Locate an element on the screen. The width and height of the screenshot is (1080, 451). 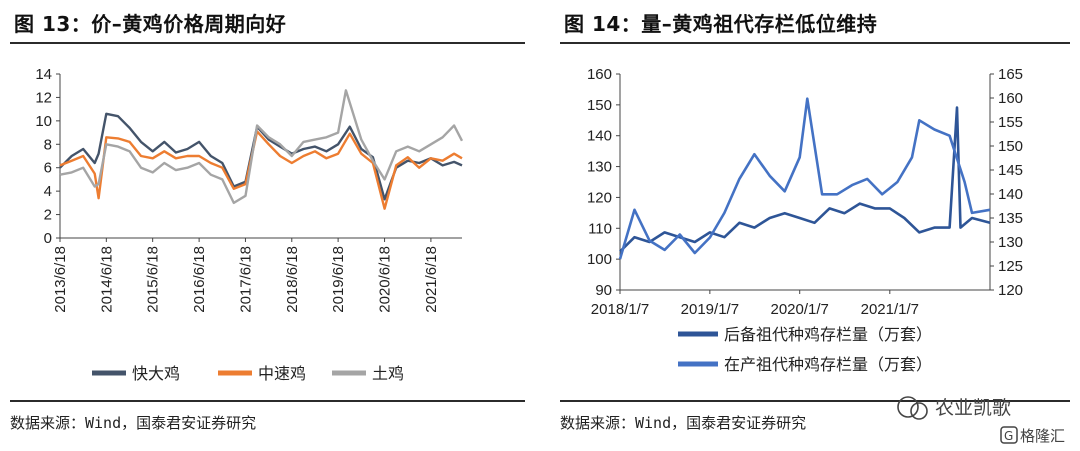
brand-text: 农业凯歌 is located at coordinates (973, 408).